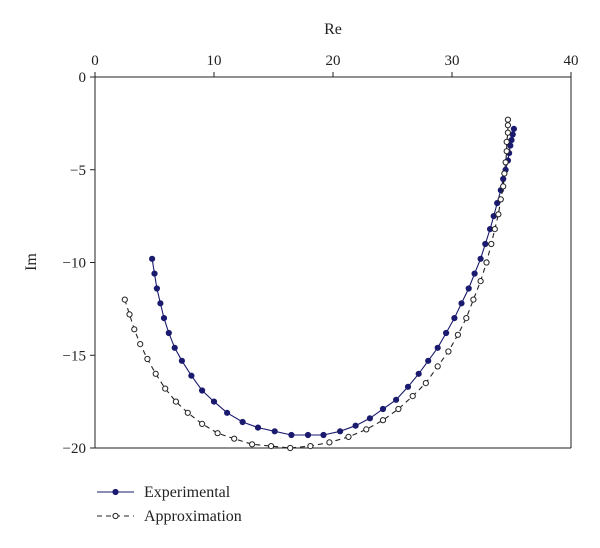  What do you see at coordinates (452, 61) in the screenshot?
I see `x-tick-label: 30` at bounding box center [452, 61].